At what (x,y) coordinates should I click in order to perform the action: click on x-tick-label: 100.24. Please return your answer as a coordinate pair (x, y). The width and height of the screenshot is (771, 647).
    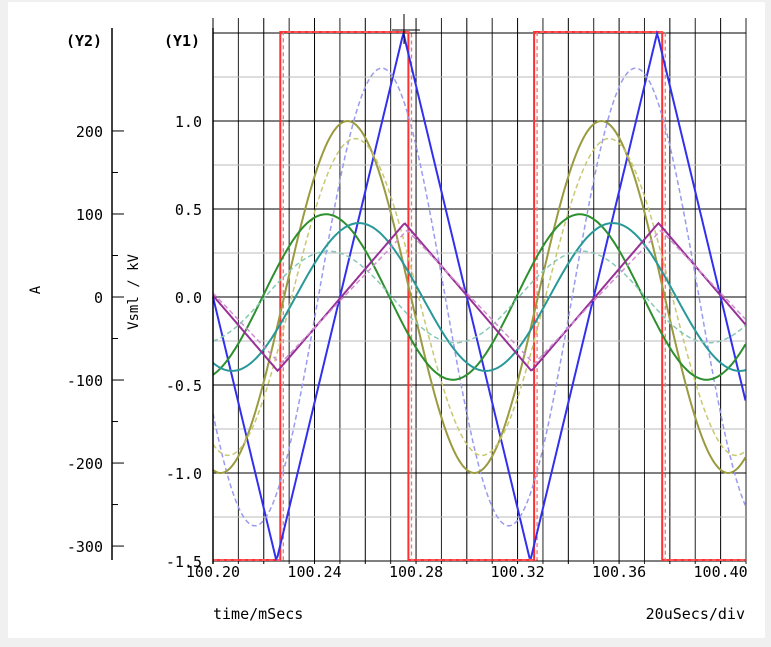
    Looking at the image, I should click on (314, 572).